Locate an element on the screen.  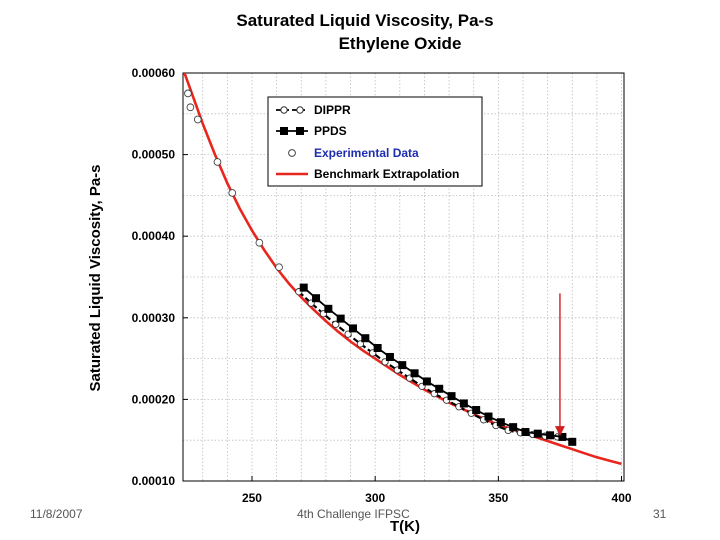
chart-subtitle: Ethylene Oxide is located at coordinates (400, 43).